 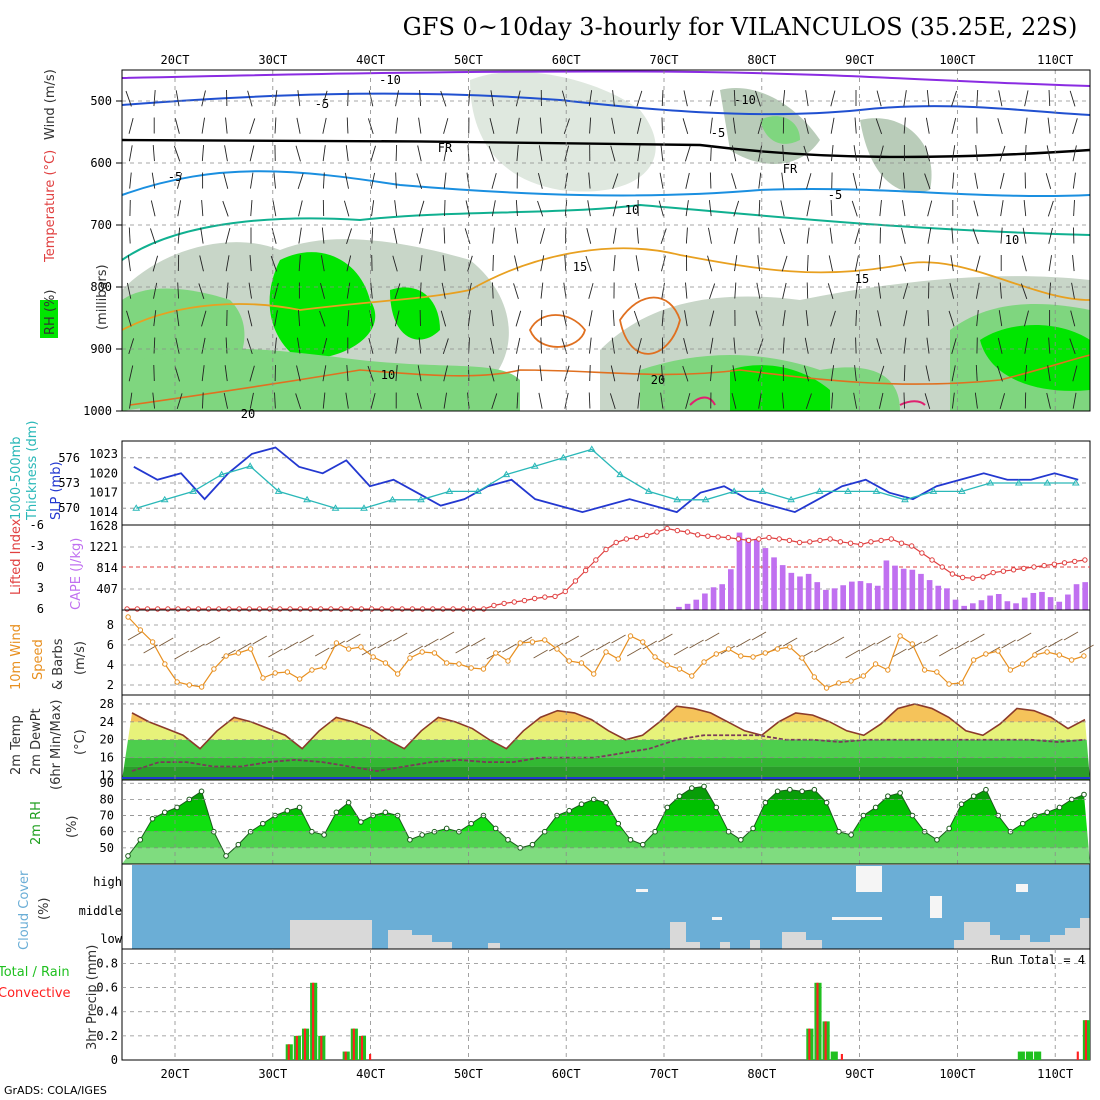 I want to click on precip-label-c: 3hr Precip (mm), so click(x=92, y=997).